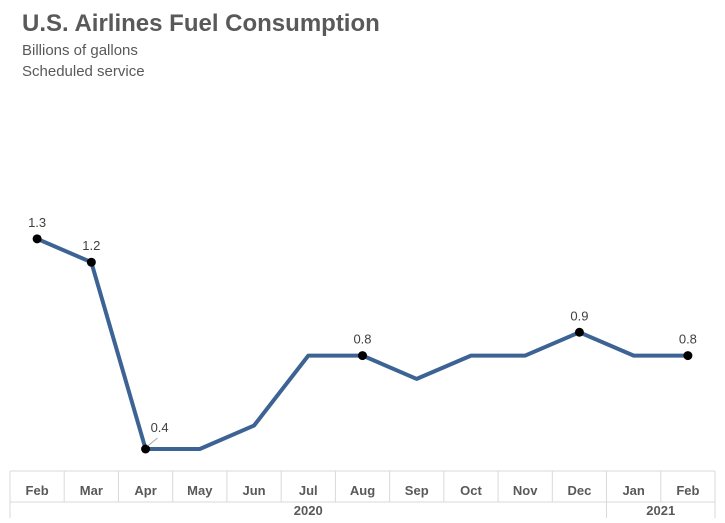 Image resolution: width=725 pixels, height=523 pixels. What do you see at coordinates (200, 490) in the screenshot?
I see `x-tick-label: May` at bounding box center [200, 490].